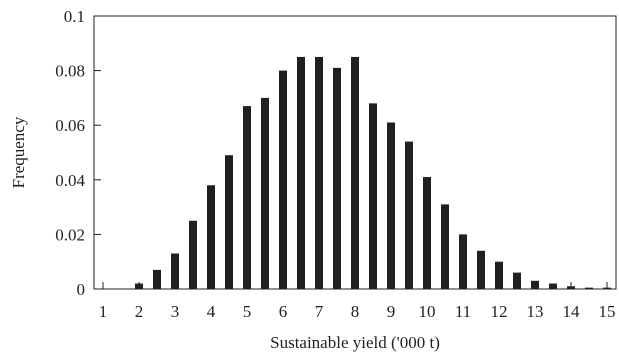 The width and height of the screenshot is (619, 356). What do you see at coordinates (391, 311) in the screenshot?
I see `x-tick-label: 9` at bounding box center [391, 311].